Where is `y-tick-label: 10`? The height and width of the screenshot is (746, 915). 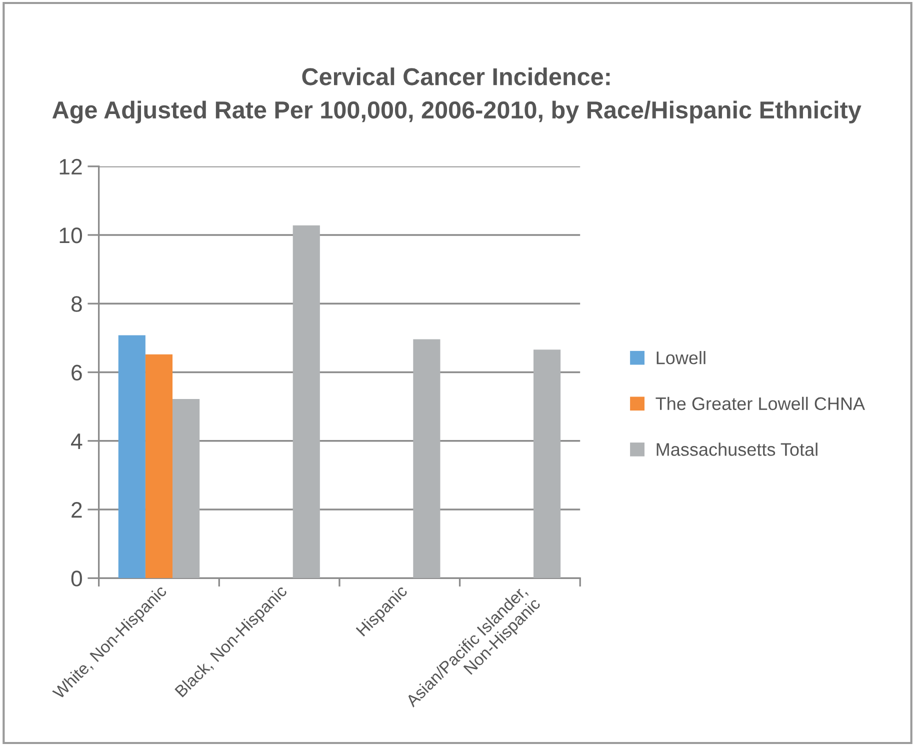 y-tick-label: 10 is located at coordinates (71, 236).